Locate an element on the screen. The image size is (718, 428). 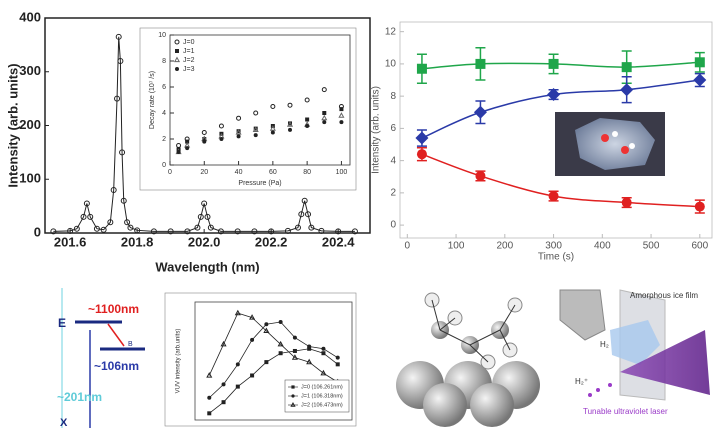
chart-panel is located at coordinates (248, 109).